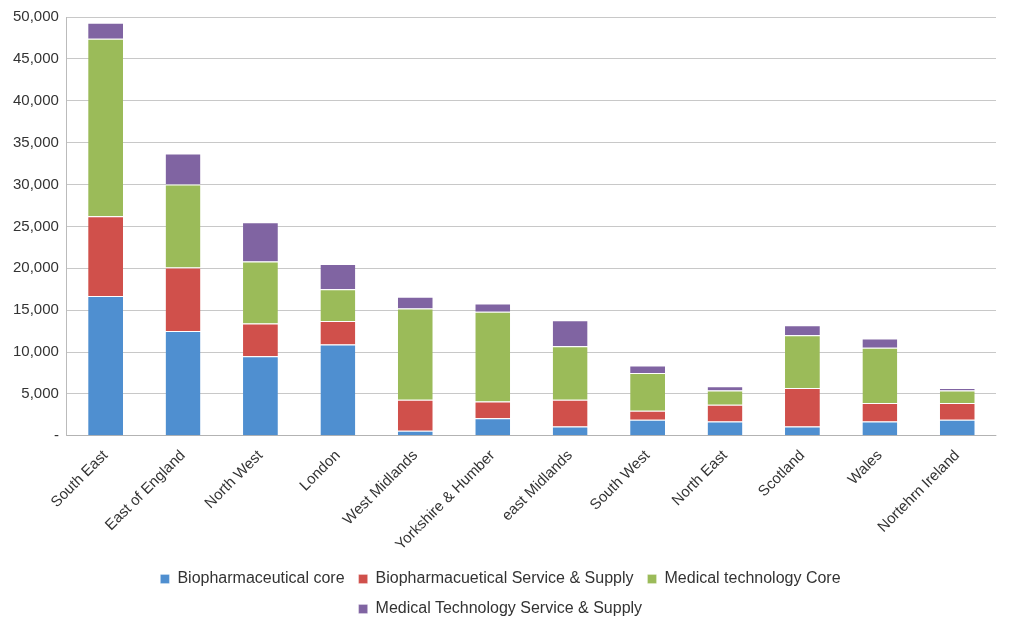 The height and width of the screenshot is (632, 1016). Describe the element at coordinates (35, 183) in the screenshot. I see `y-tick-label: 30,000` at that location.